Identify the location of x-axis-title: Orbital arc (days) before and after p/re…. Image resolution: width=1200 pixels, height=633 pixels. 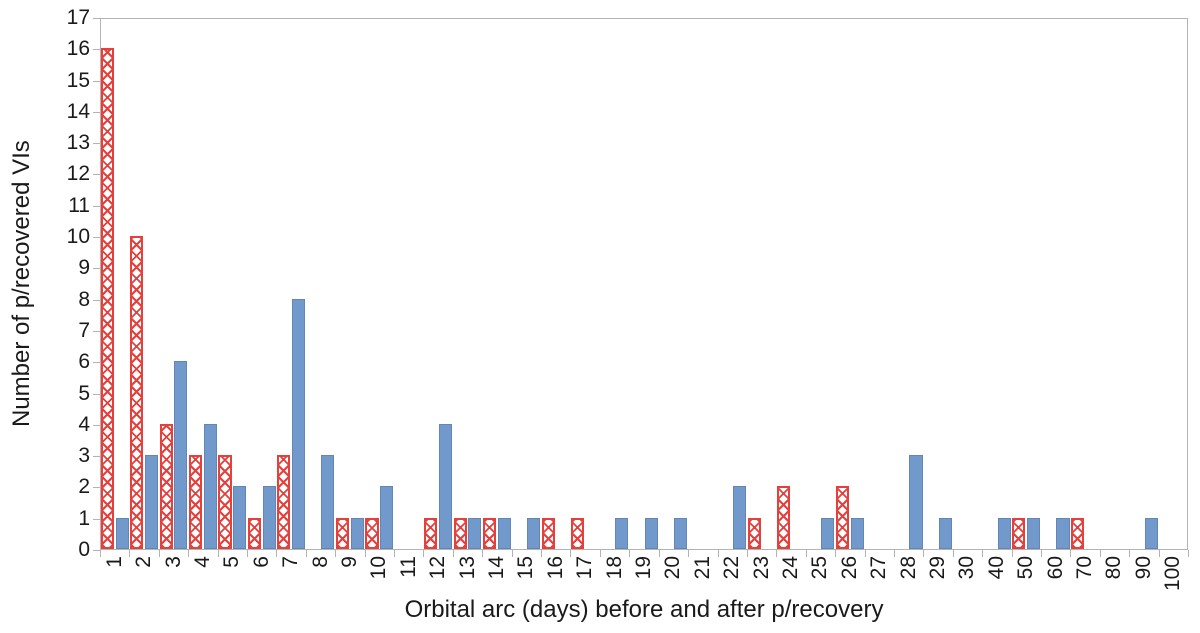
(644, 609).